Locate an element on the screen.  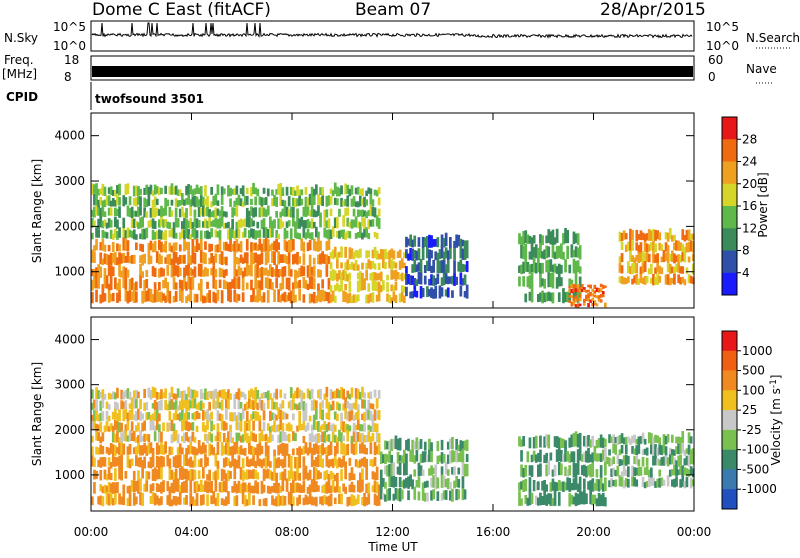
velocity-colorbar-tick-label: -25 is located at coordinates (752, 430).